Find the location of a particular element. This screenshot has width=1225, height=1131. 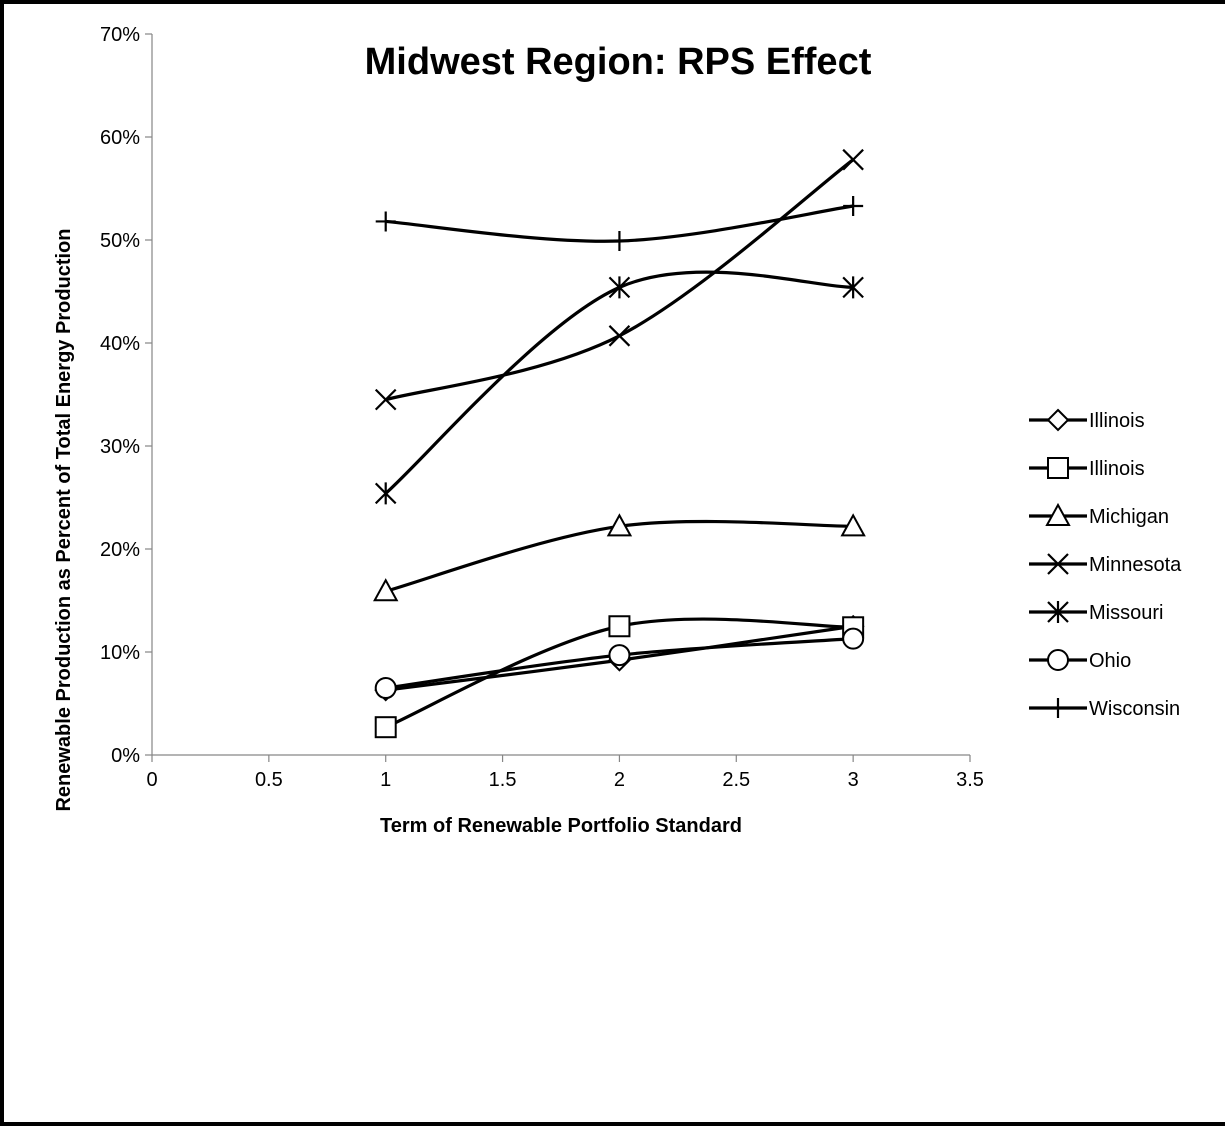

legend-label-ohio: Ohio is located at coordinates (1110, 661).